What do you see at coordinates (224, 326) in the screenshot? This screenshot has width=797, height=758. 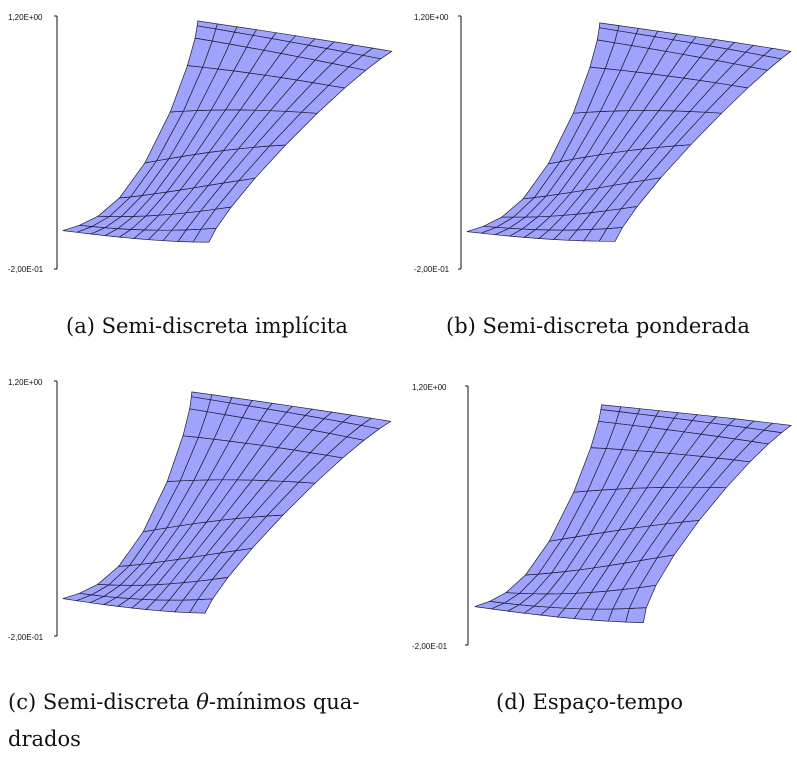 I see `caption-a-text: Semi-discreta implícita` at bounding box center [224, 326].